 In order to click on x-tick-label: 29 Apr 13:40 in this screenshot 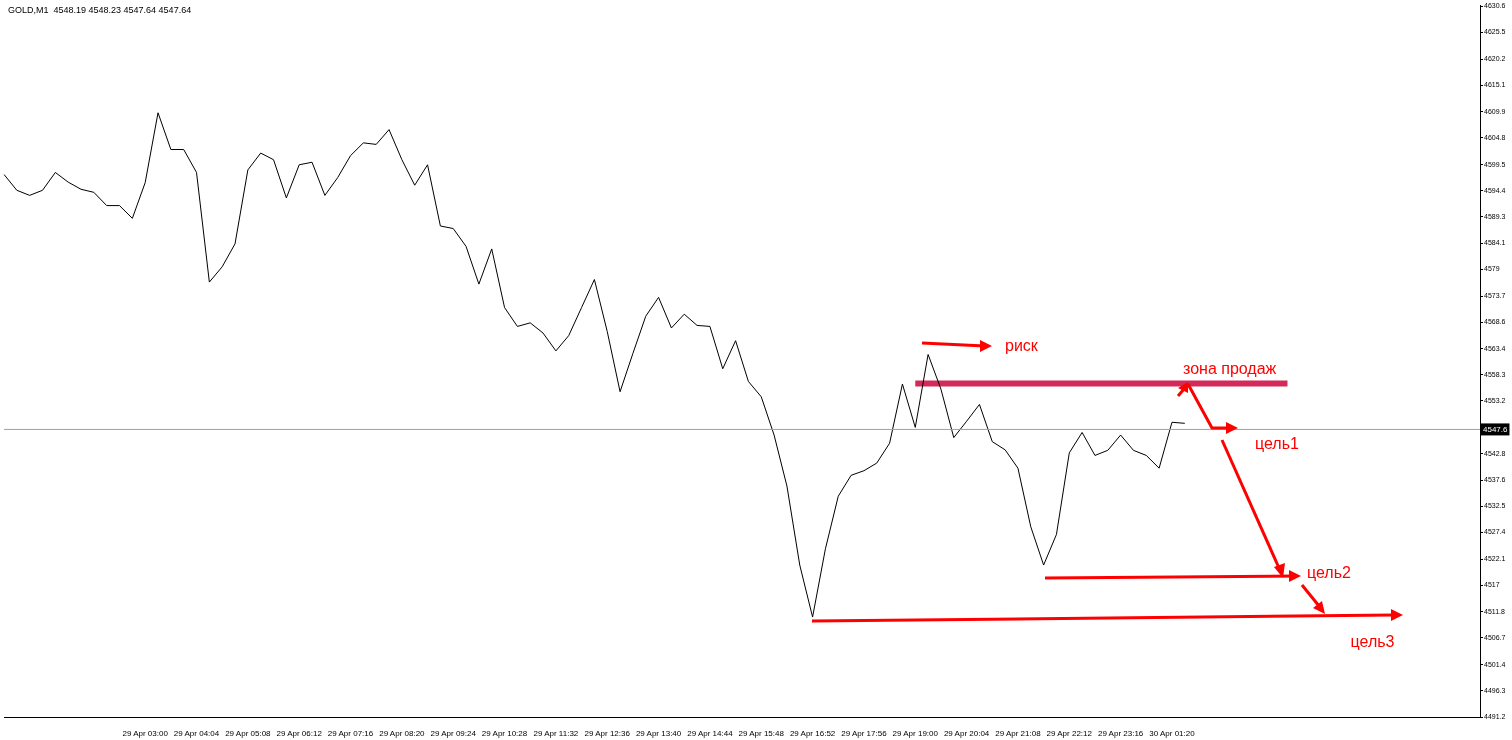, I will do `click(658, 733)`.